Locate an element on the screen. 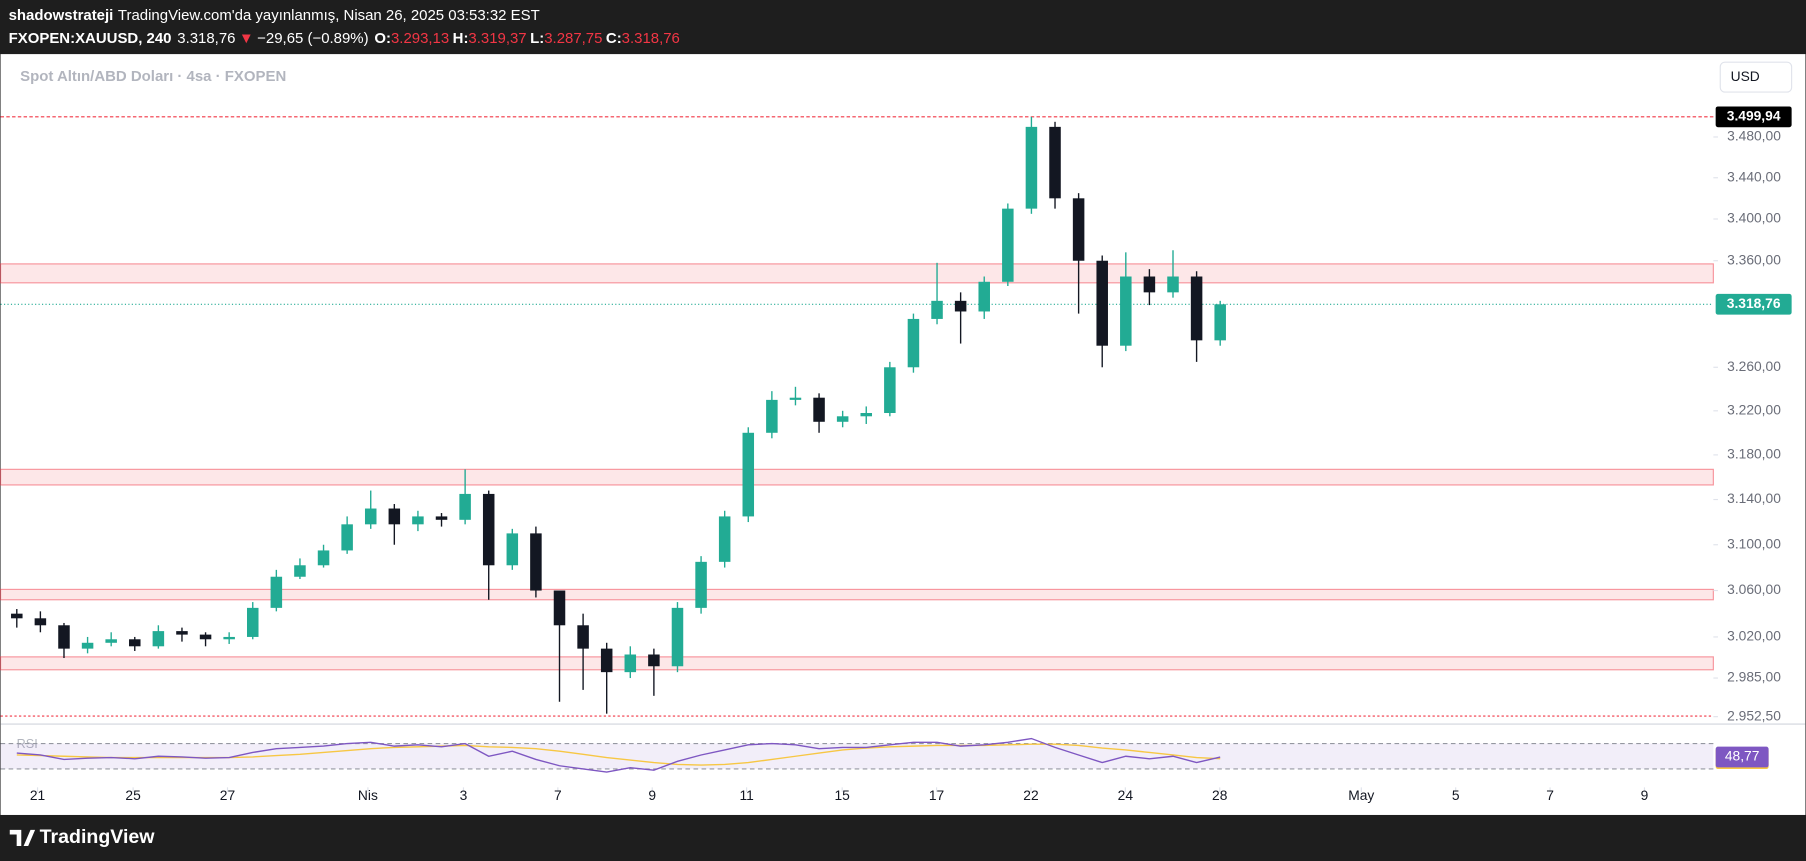 This screenshot has width=1806, height=861. x-tick-label: 24 is located at coordinates (1126, 795).